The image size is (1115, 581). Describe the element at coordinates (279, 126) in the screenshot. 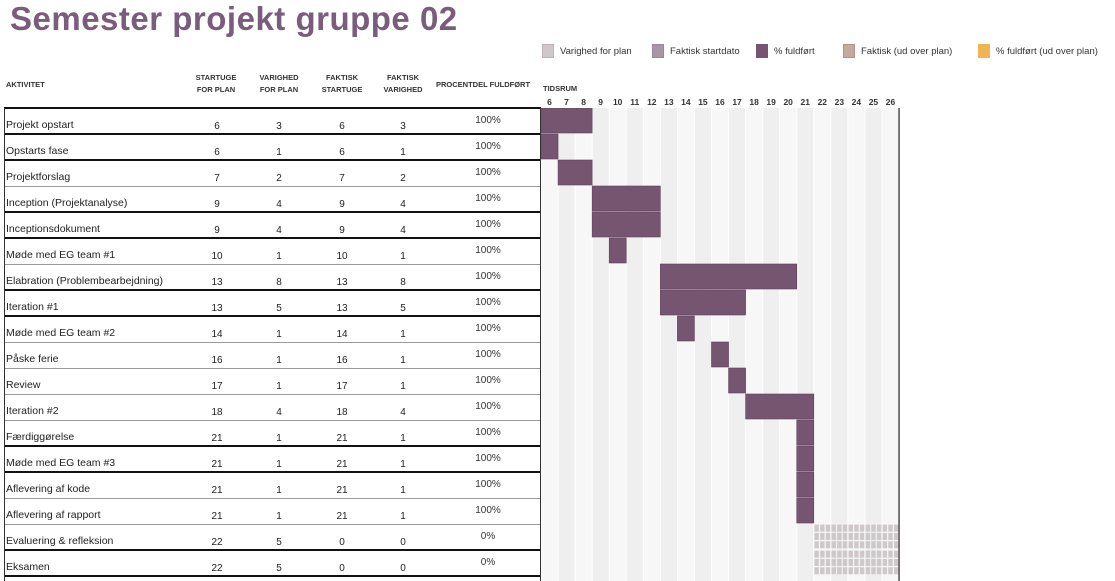

I see `plan-duration: 3` at that location.